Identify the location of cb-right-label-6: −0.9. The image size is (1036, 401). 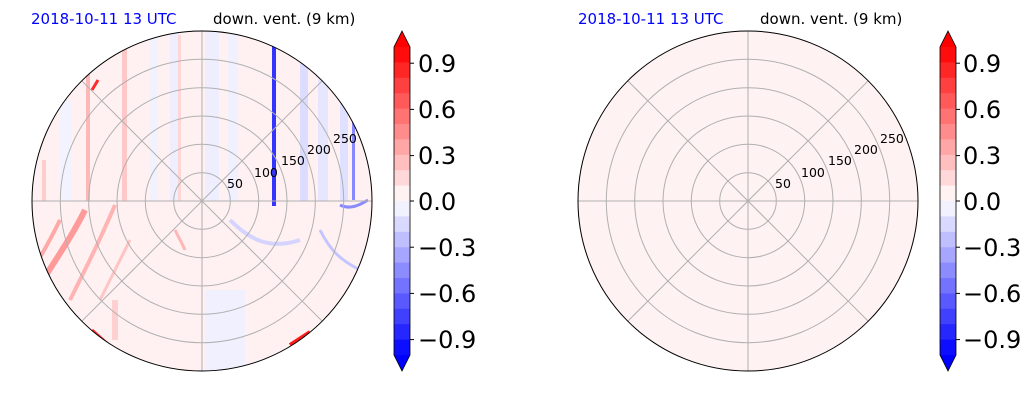
(992, 340).